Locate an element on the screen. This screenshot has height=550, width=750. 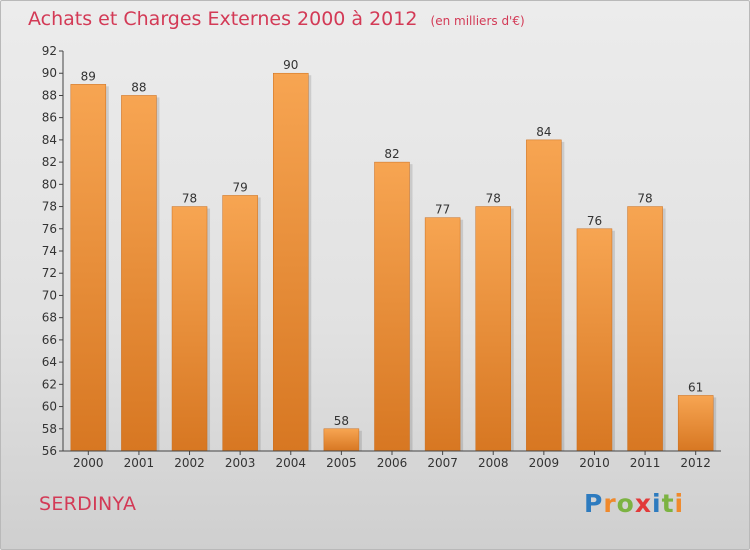
chart-title-main: Achats et Charges Externes 2000 à 2012 is located at coordinates (223, 19).